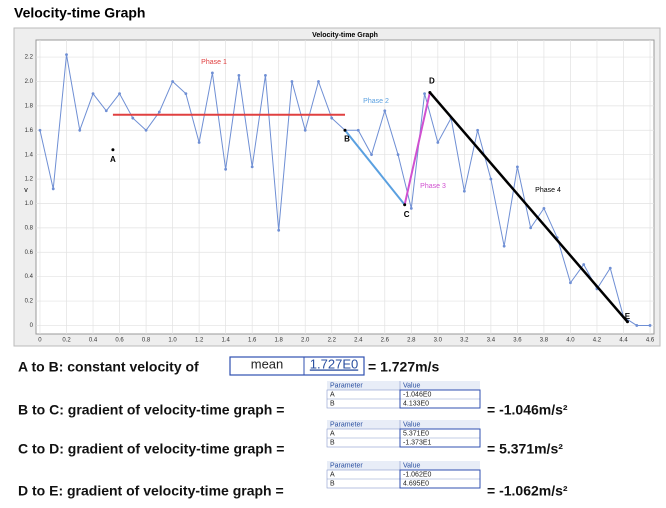 Image resolution: width=666 pixels, height=508 pixels. Describe the element at coordinates (385, 341) in the screenshot. I see `x-tick-label: 2.6` at that location.